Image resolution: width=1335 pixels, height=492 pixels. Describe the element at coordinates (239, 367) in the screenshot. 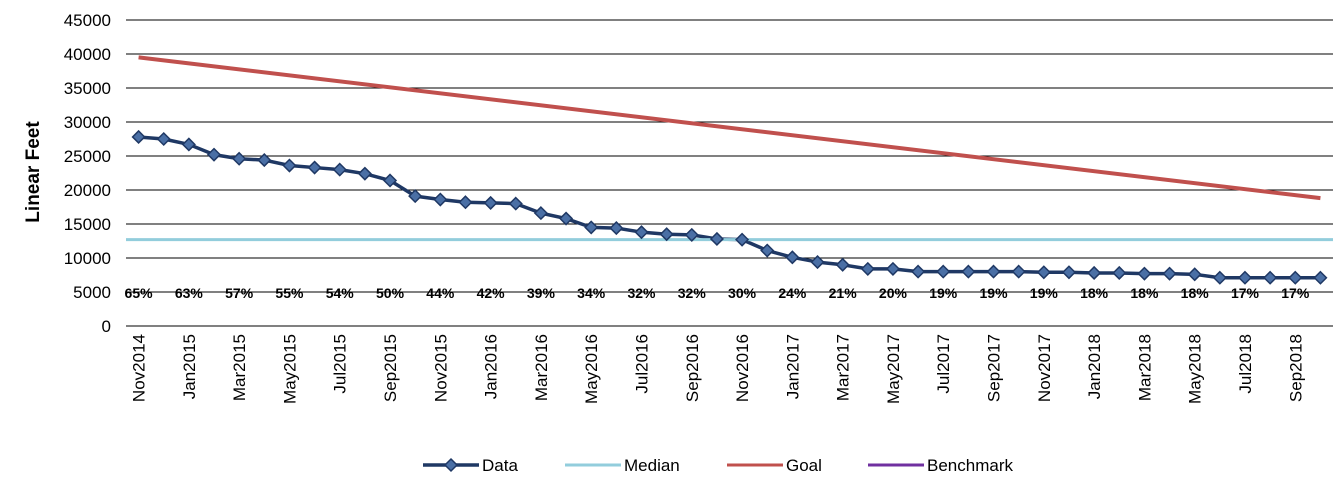

I see `x-tick-label: Mar2015` at that location.